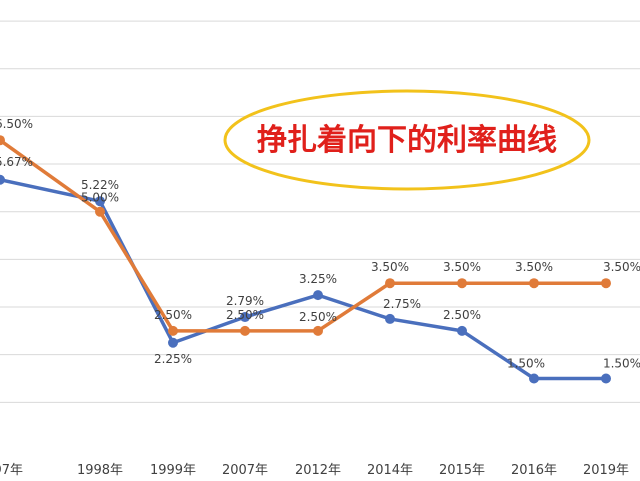 The image size is (640, 481). Describe the element at coordinates (462, 470) in the screenshot. I see `x-tick-label: 2015年` at that location.